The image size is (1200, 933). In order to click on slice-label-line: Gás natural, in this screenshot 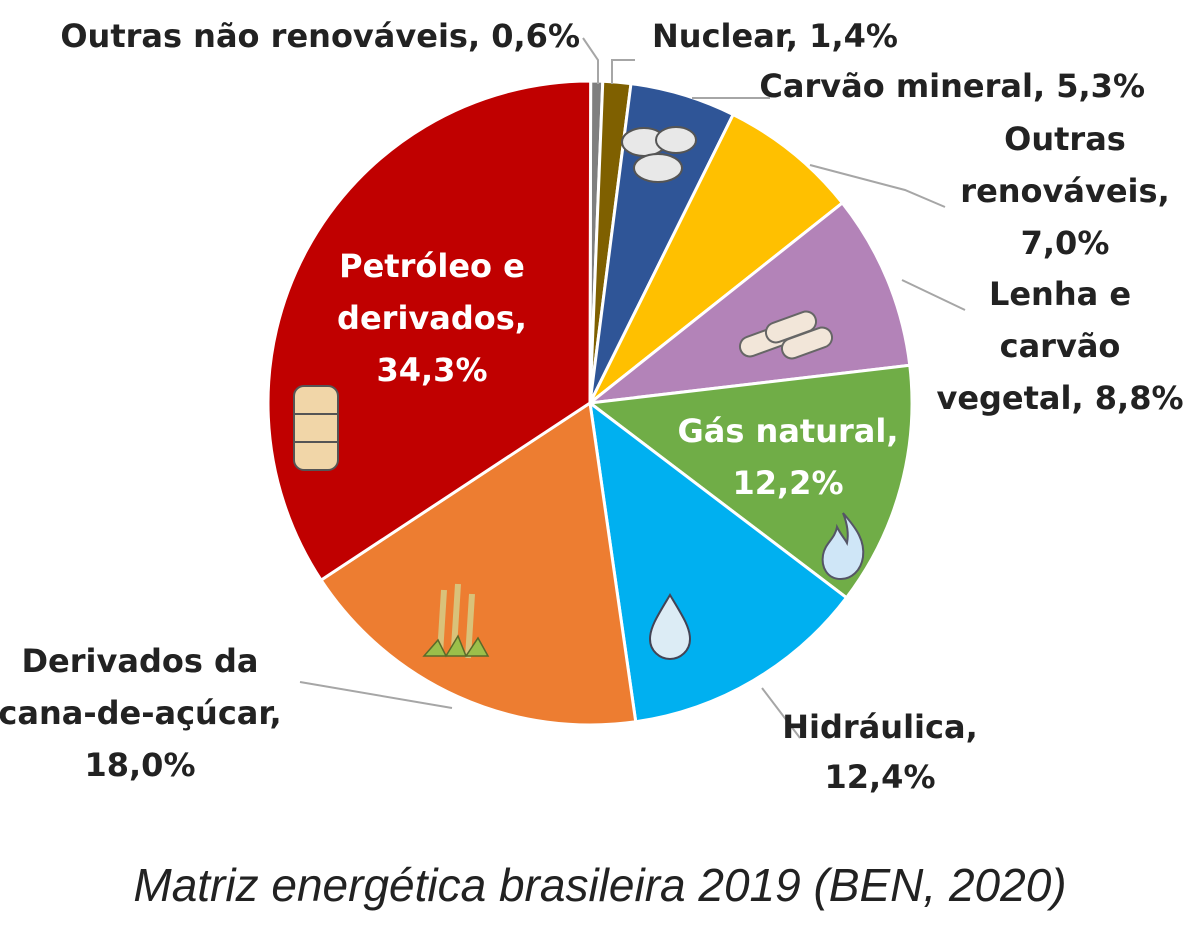, I will do `click(788, 431)`.